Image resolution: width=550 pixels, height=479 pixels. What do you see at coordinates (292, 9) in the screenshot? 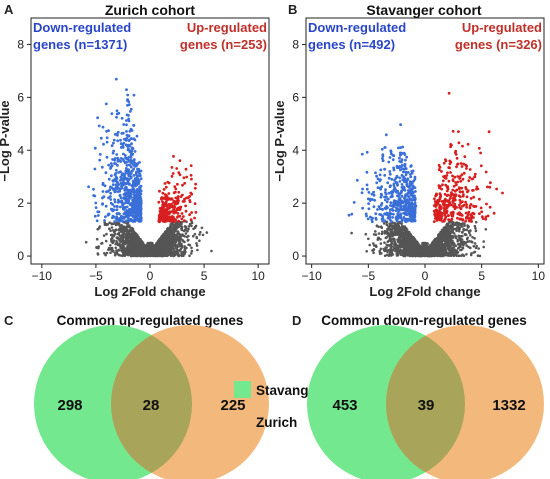
I see `panel-letter-b: B` at bounding box center [292, 9].